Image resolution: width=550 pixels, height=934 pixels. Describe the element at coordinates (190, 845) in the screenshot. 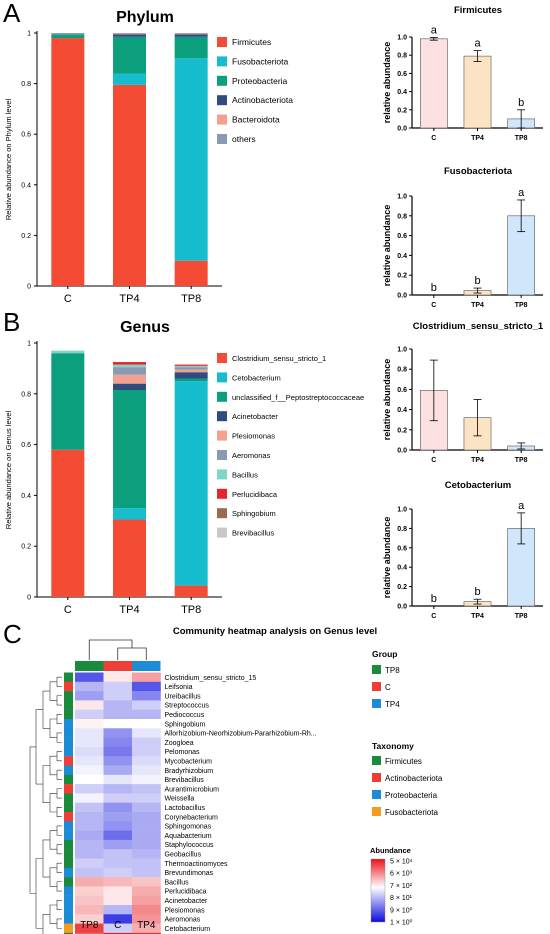

I see `row-label: Staphylococcus` at that location.